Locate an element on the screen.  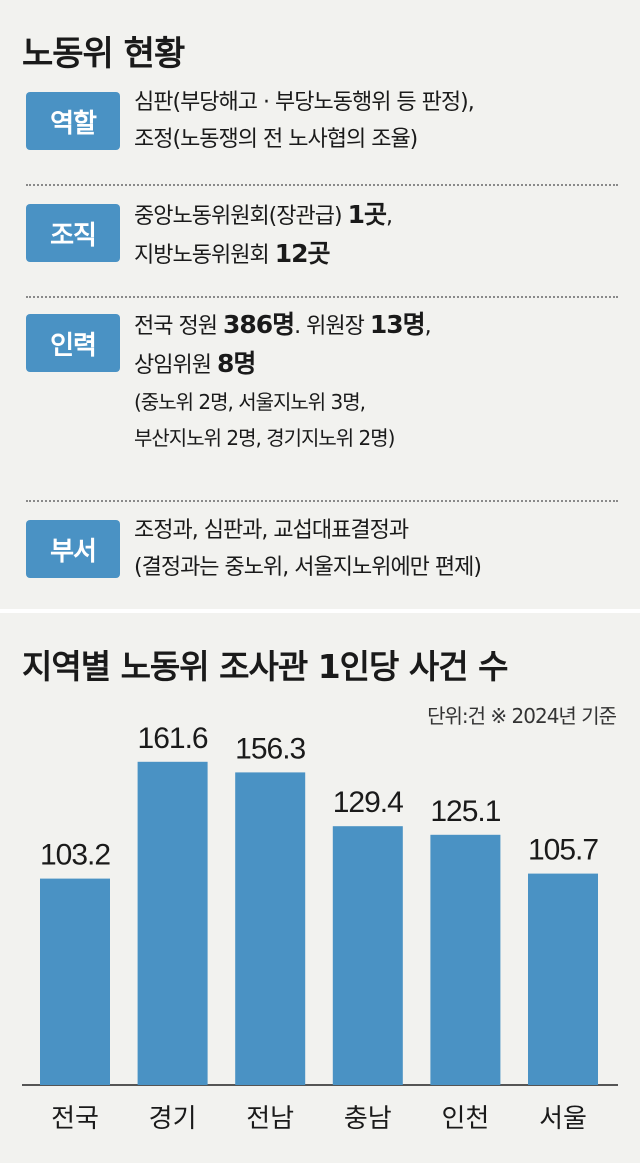
category-label: 충남 is located at coordinates (368, 1119).